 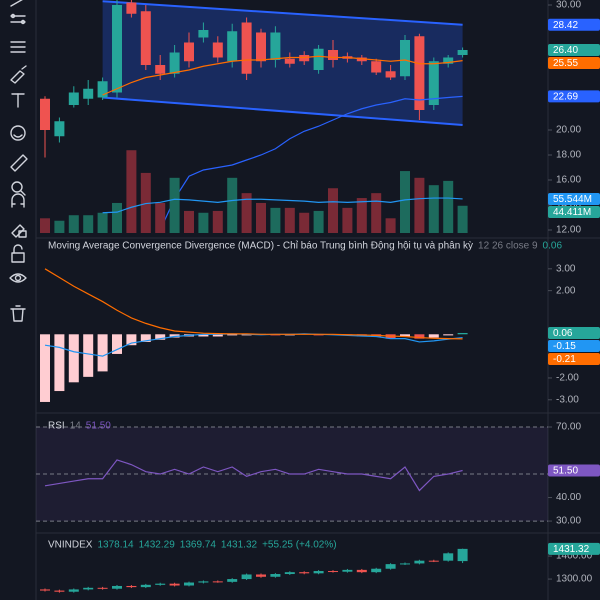 What do you see at coordinates (568, 497) in the screenshot?
I see `y-tick-label: 40.00` at bounding box center [568, 497].